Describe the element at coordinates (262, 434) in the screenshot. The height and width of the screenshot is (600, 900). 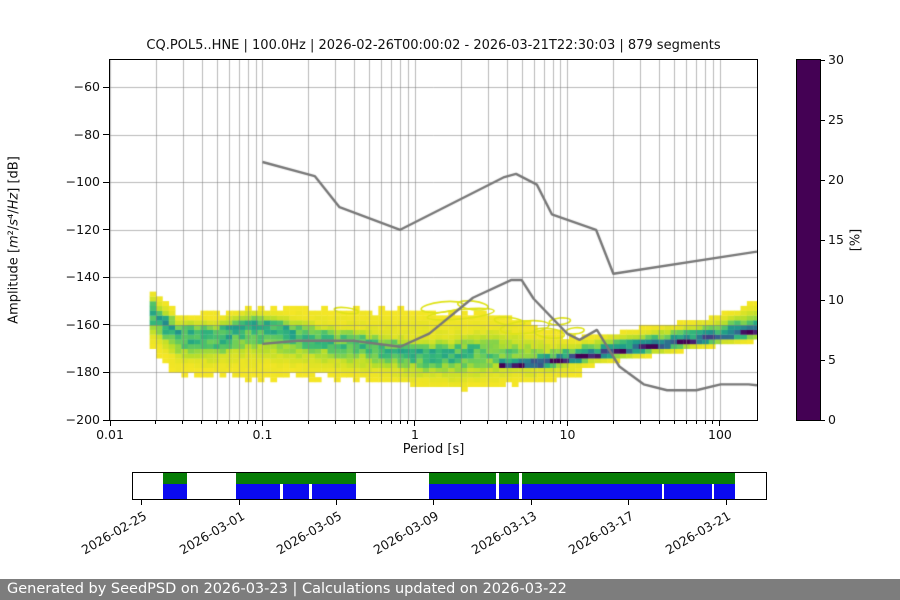
I see `x-axis-tick-label: 0.1` at that location.